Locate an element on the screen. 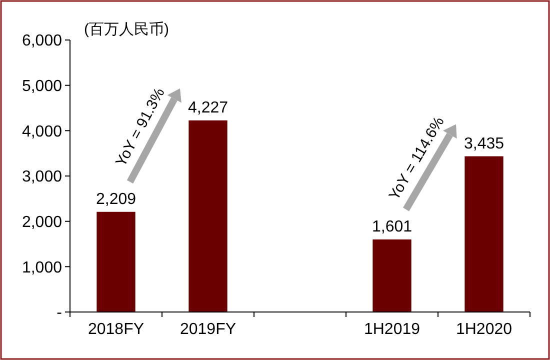  data-label: 2,209 is located at coordinates (116, 199).